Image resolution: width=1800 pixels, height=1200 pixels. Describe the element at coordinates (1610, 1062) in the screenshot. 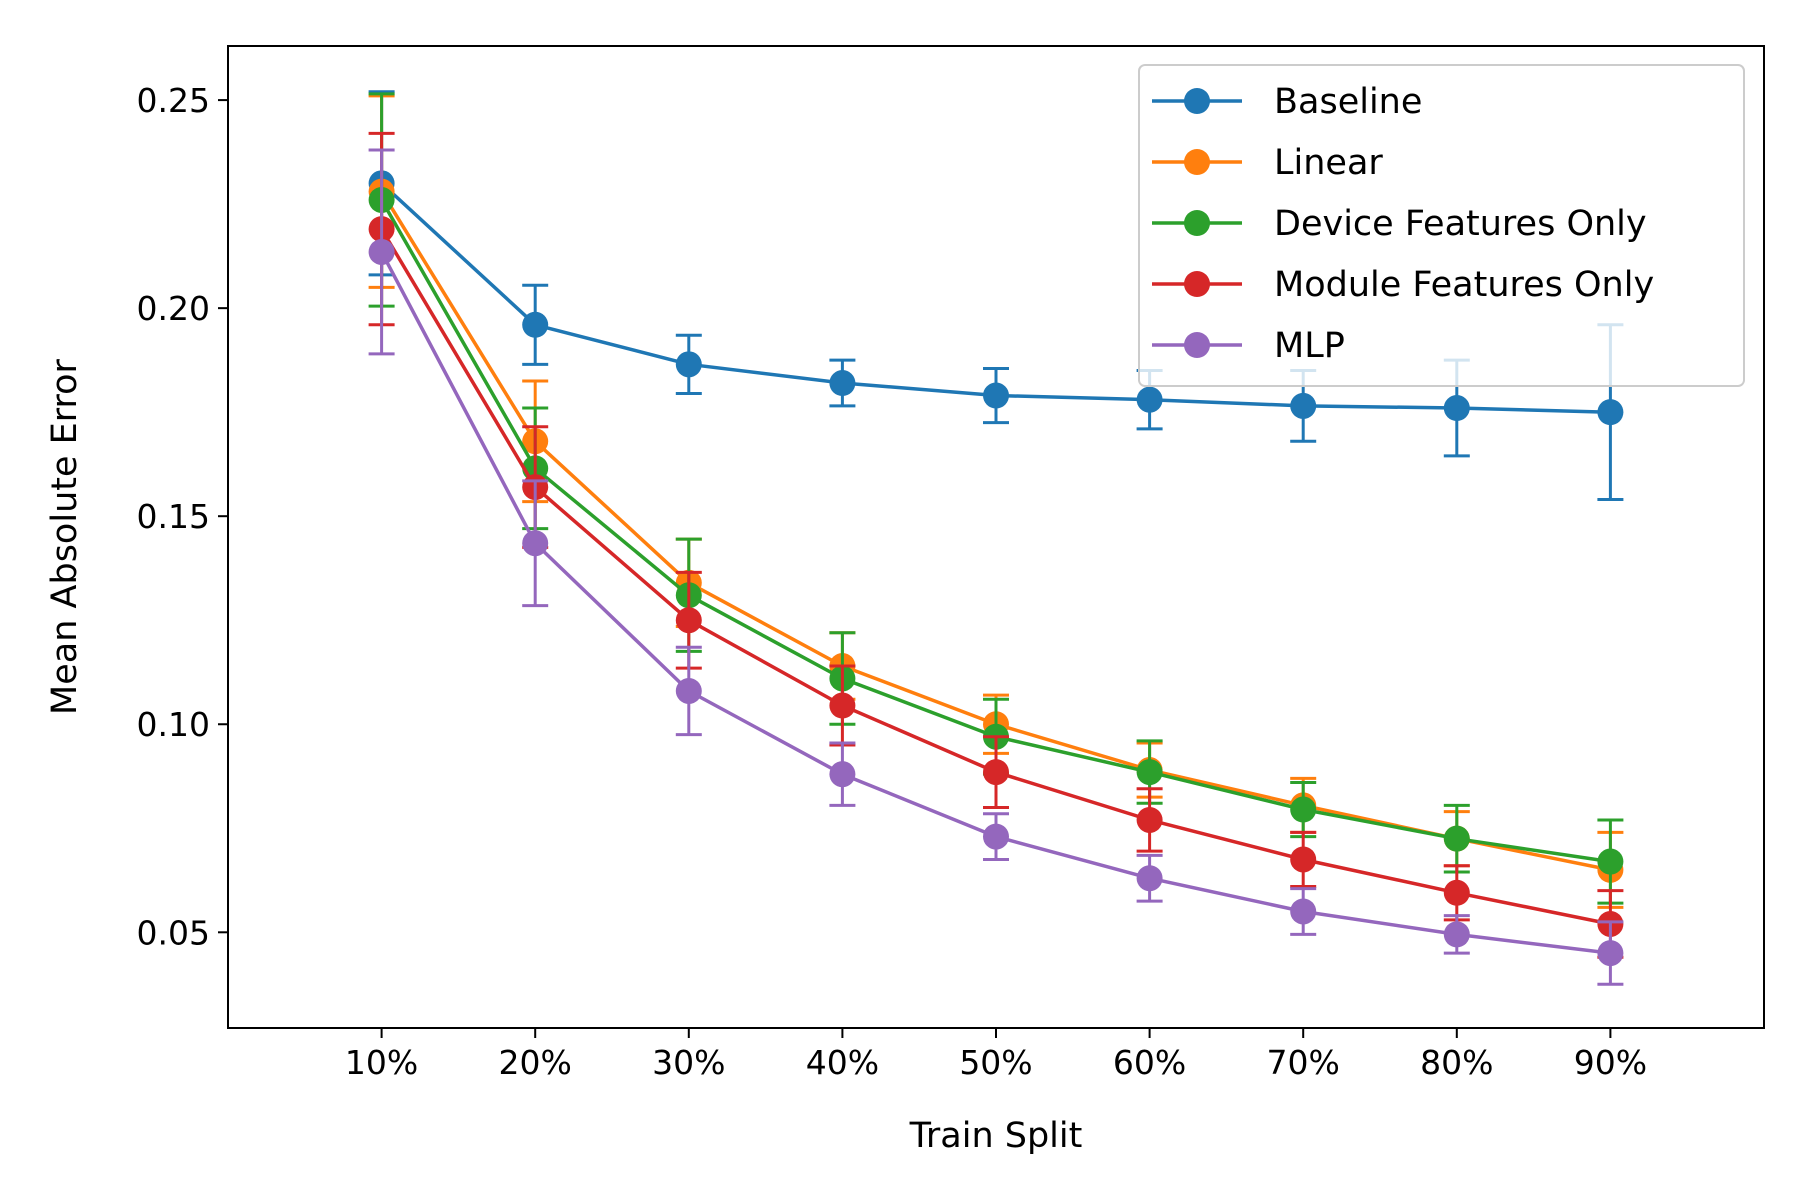

I see `x-tick-label: 90%` at that location.